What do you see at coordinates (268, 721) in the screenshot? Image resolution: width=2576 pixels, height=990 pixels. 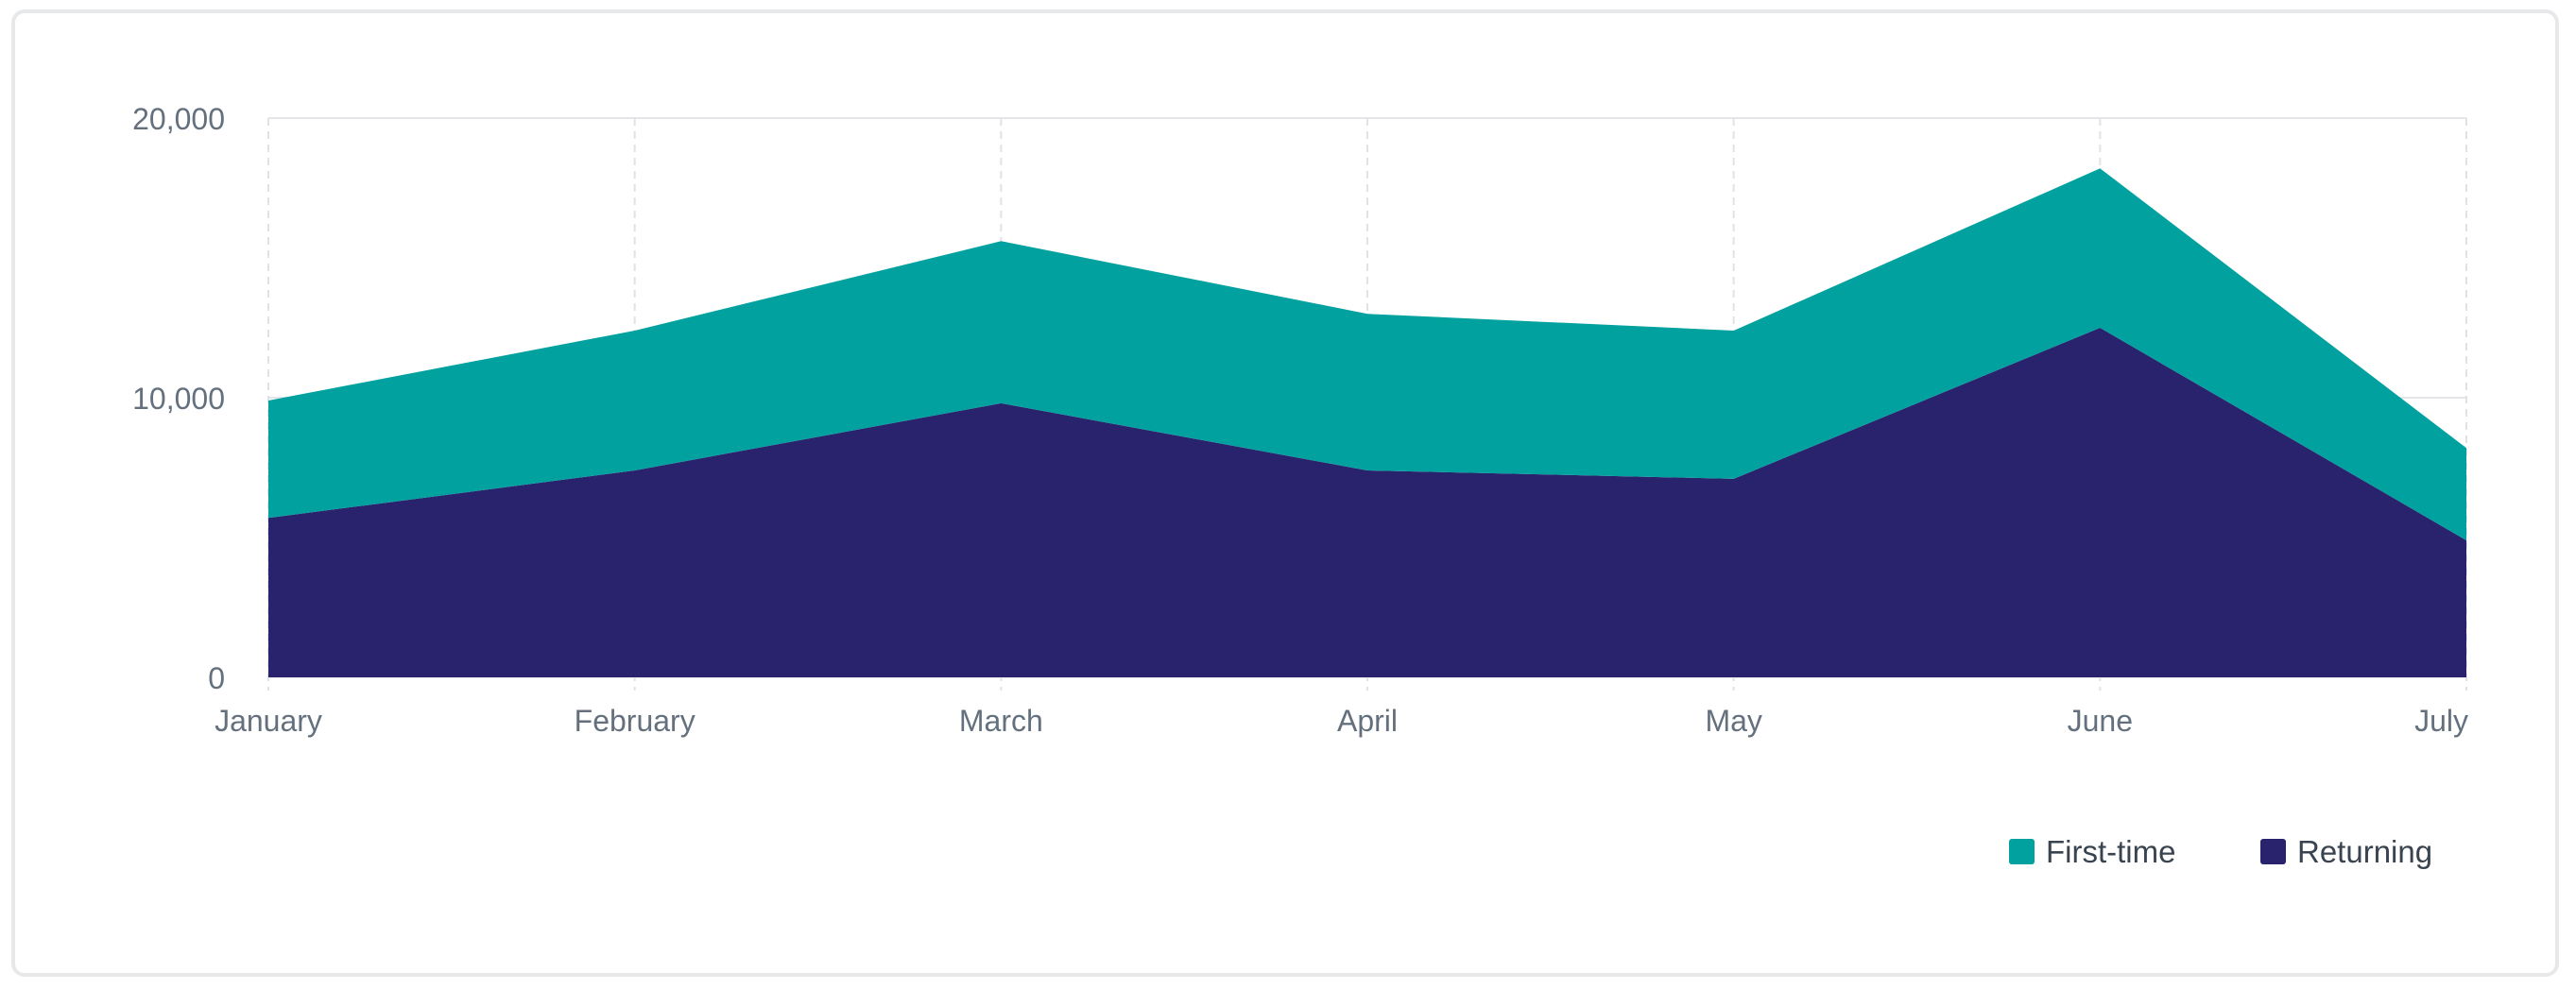 I see `x-tick-label-january: January` at bounding box center [268, 721].